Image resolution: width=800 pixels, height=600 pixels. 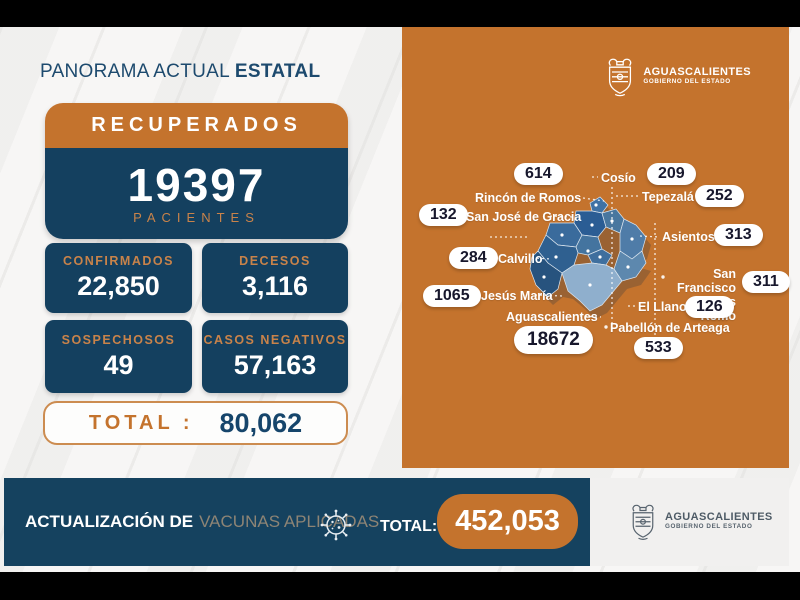 What do you see at coordinates (671, 174) in the screenshot?
I see `case-badge-cosio: 209` at bounding box center [671, 174].